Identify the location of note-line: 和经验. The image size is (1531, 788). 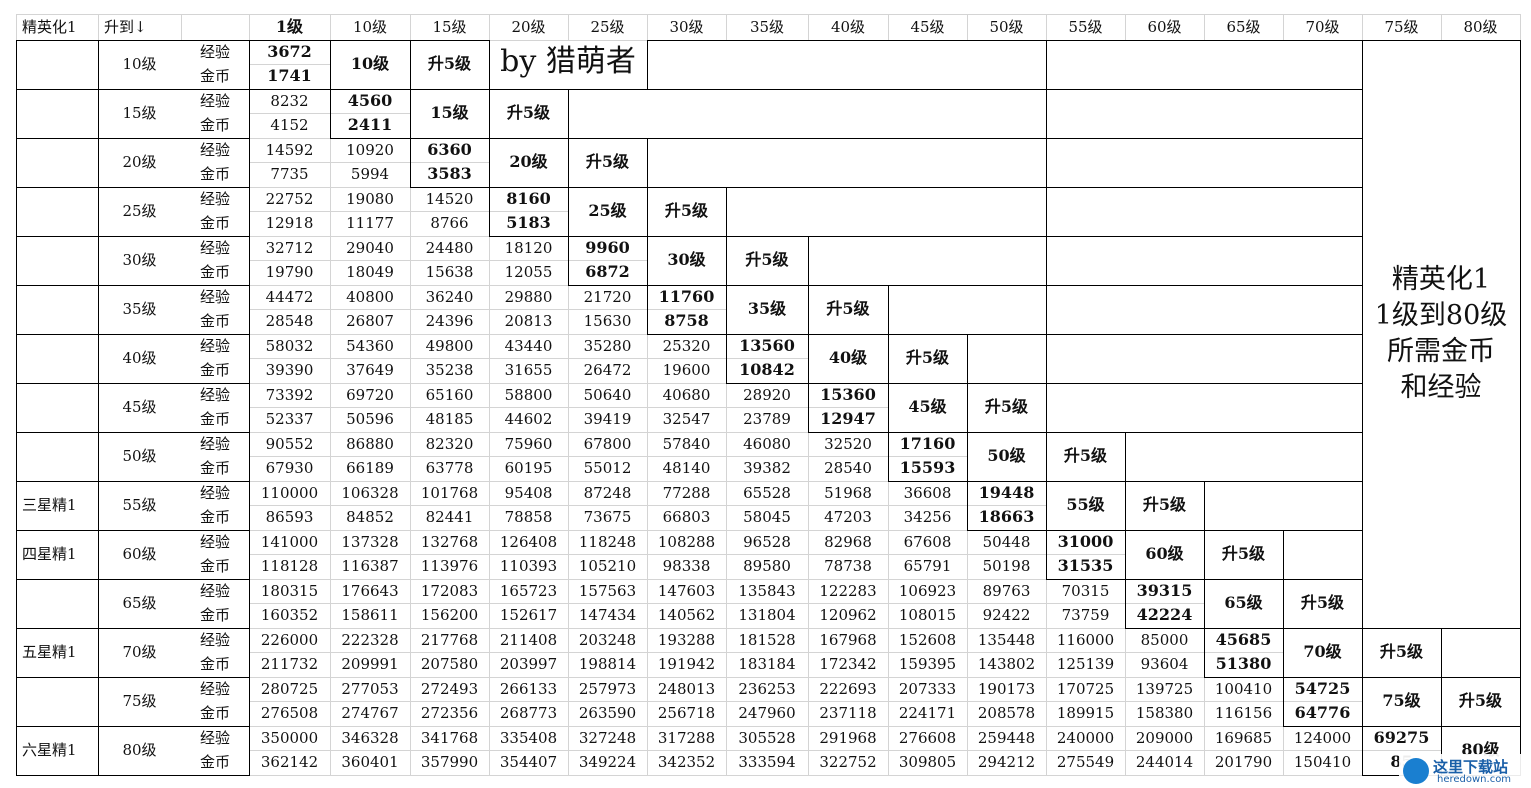
(1441, 387).